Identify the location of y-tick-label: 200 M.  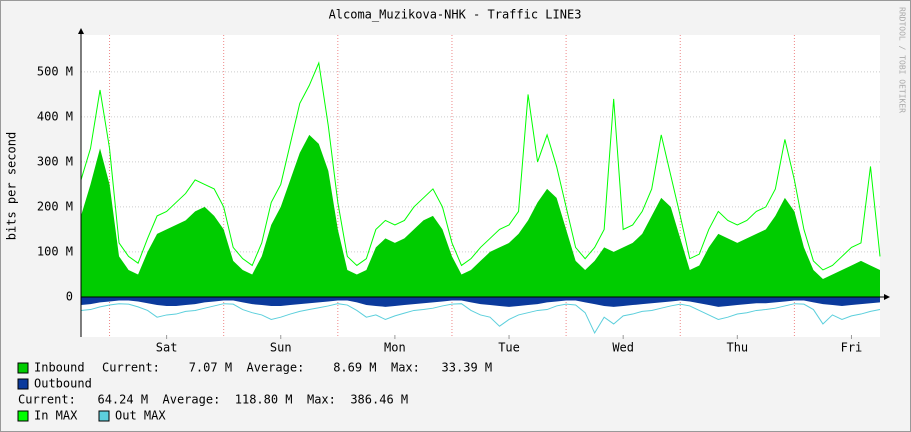
(55, 206).